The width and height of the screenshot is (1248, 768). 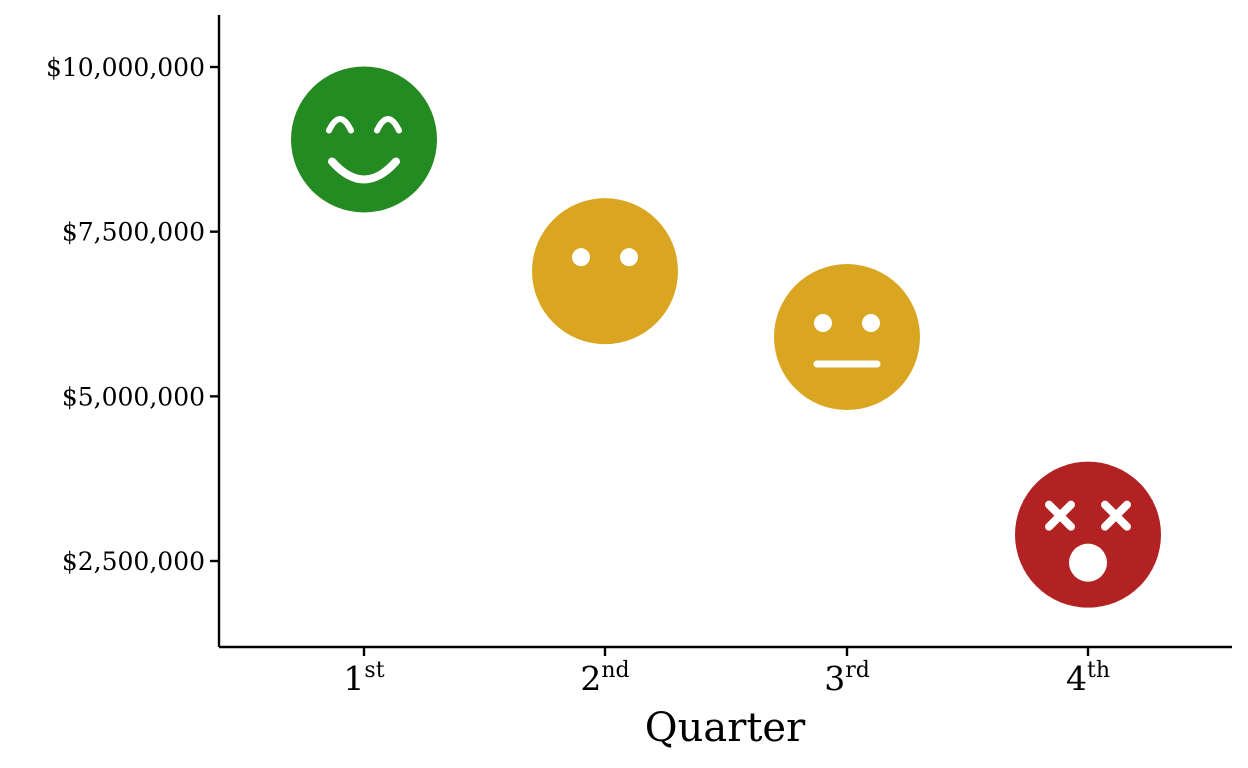 What do you see at coordinates (125, 67) in the screenshot?
I see `y-tick-label: $10,000,000` at bounding box center [125, 67].